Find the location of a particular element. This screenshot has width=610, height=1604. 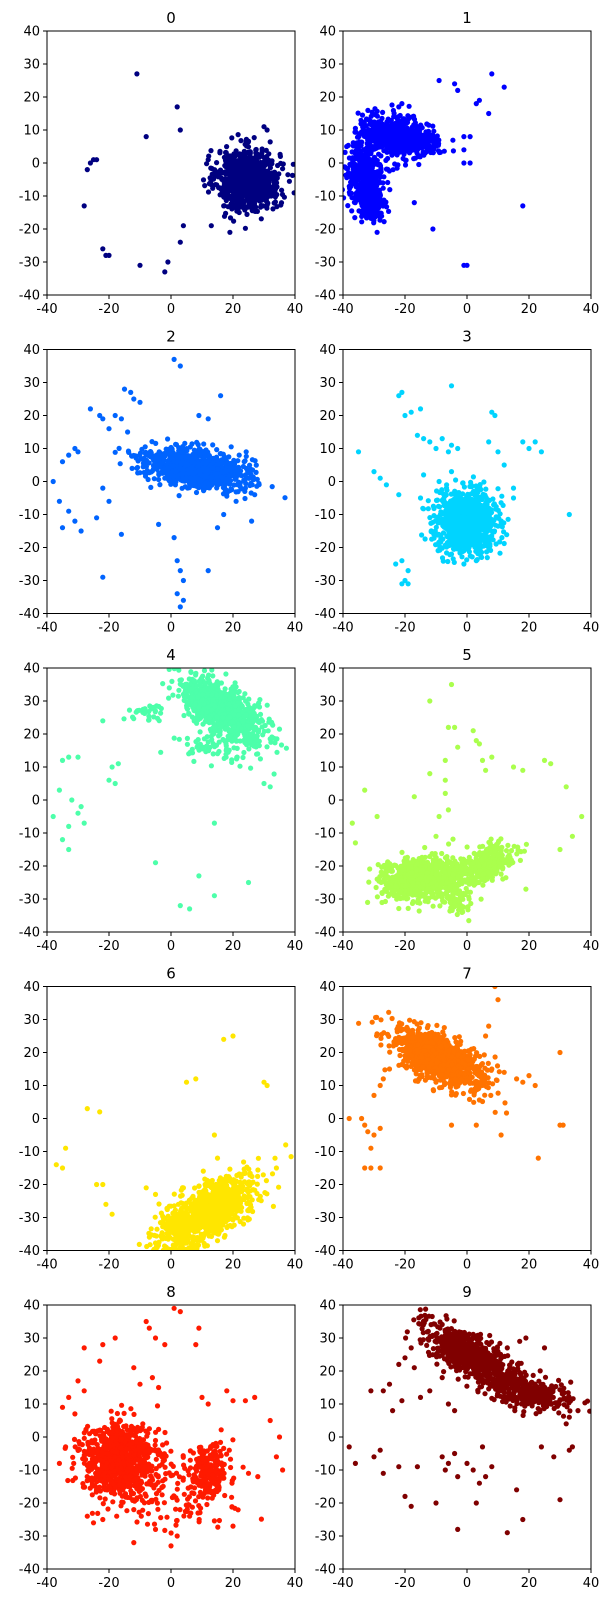

x-tick-label: -20 is located at coordinates (108, 309).